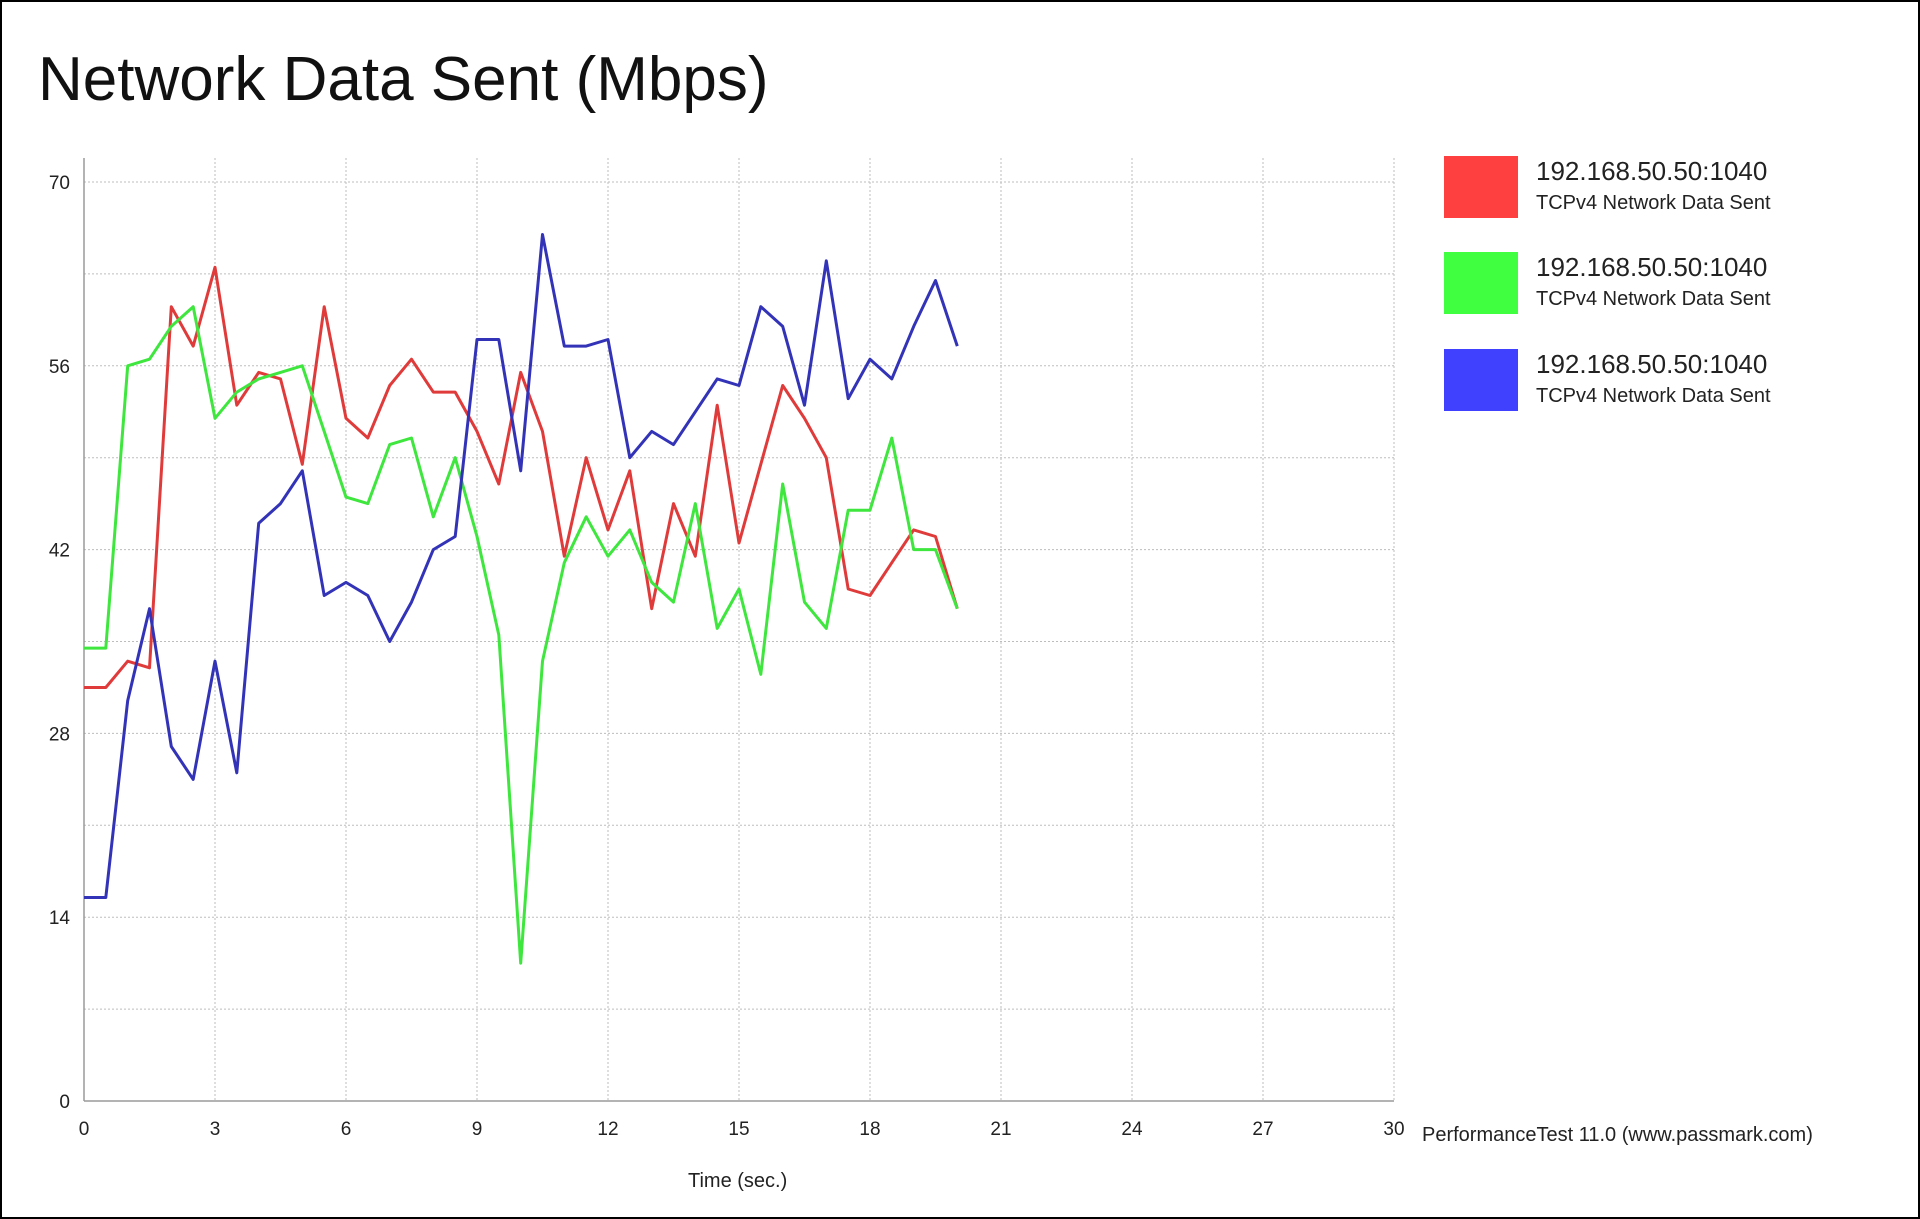  What do you see at coordinates (59, 551) in the screenshot?
I see `y-tick-label: 42` at bounding box center [59, 551].